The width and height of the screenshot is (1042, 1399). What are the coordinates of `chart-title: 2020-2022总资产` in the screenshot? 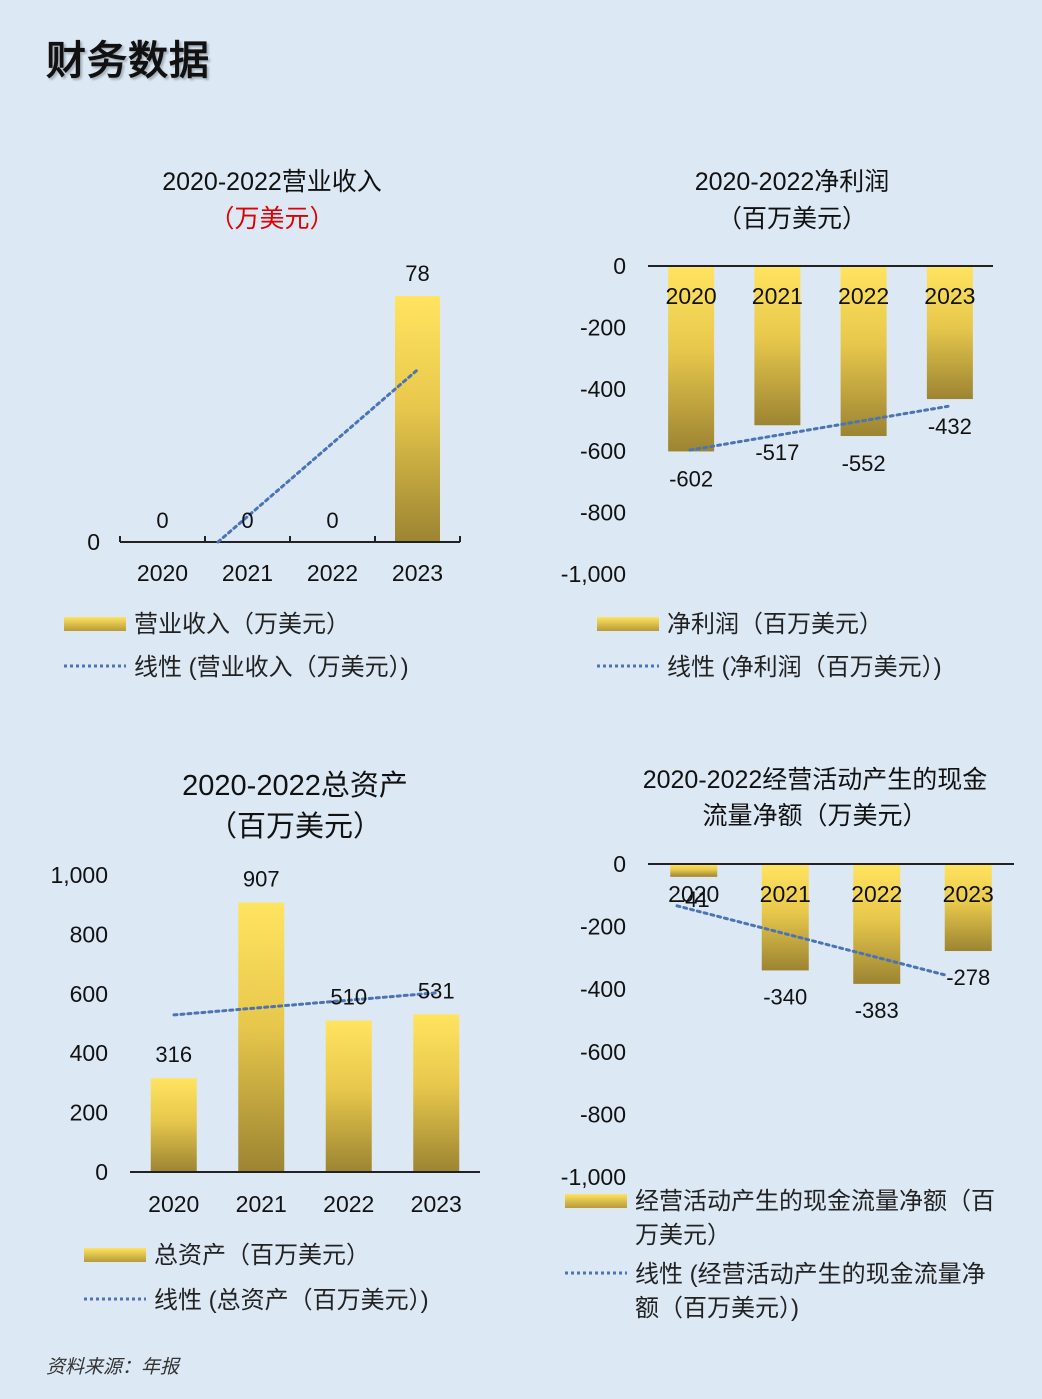 It's located at (295, 785).